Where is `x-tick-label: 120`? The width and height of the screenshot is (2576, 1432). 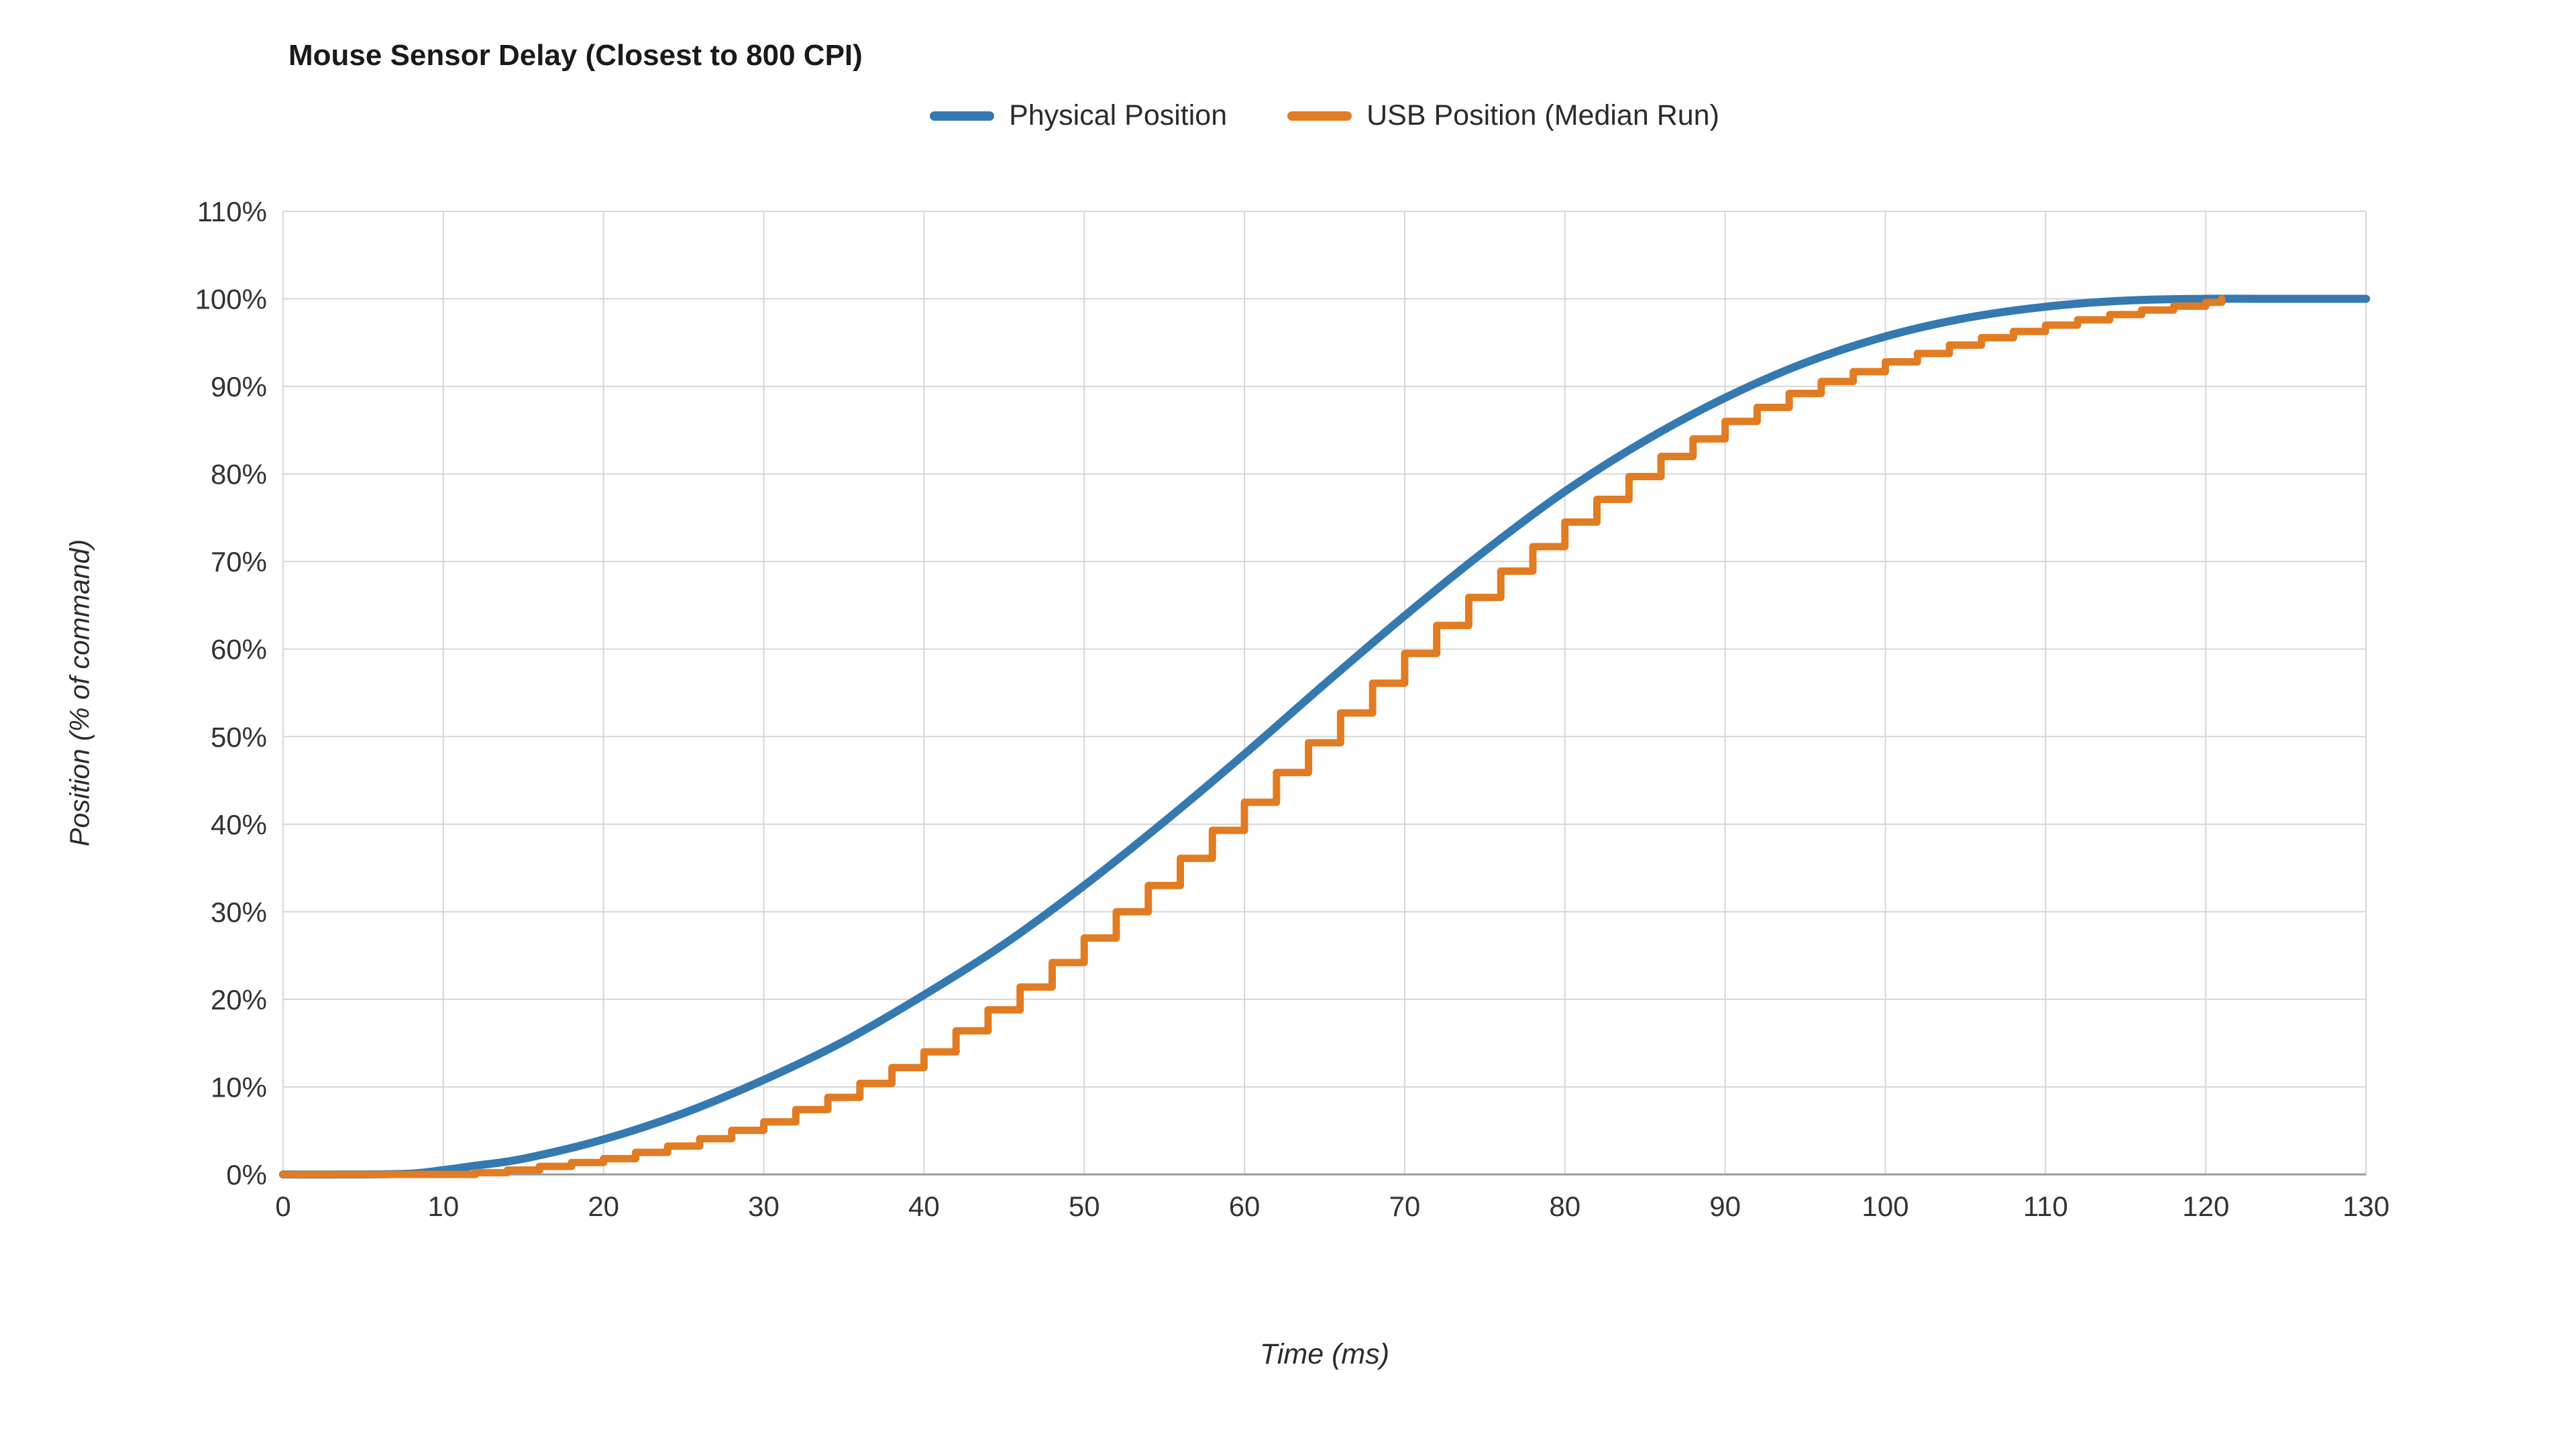
x-tick-label: 120 is located at coordinates (2205, 1206).